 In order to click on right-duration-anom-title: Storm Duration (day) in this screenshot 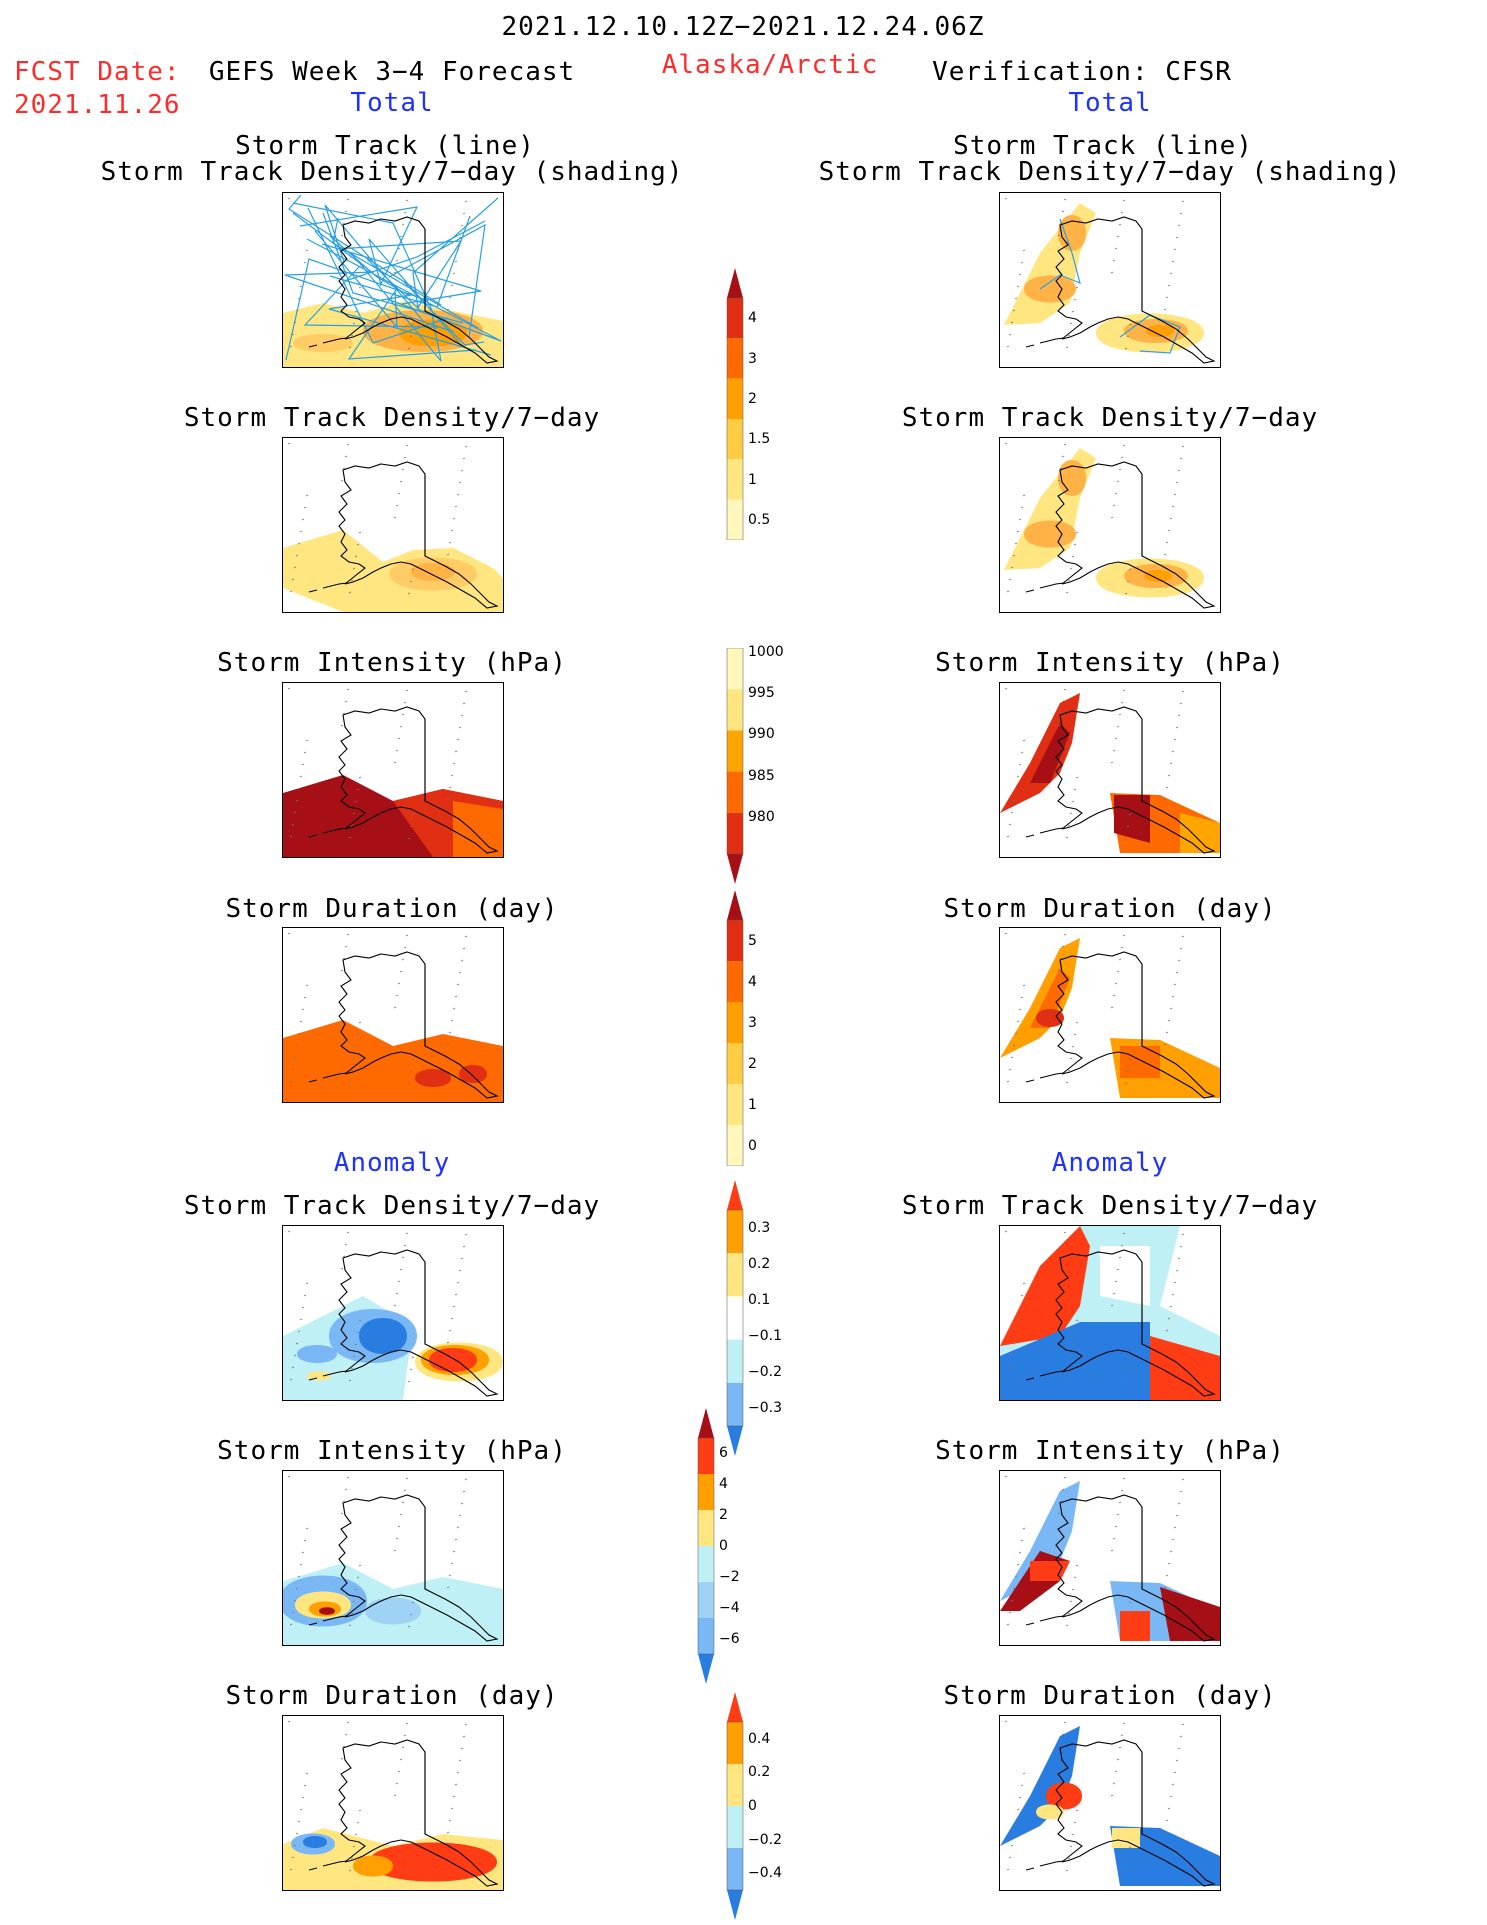, I will do `click(1110, 1696)`.